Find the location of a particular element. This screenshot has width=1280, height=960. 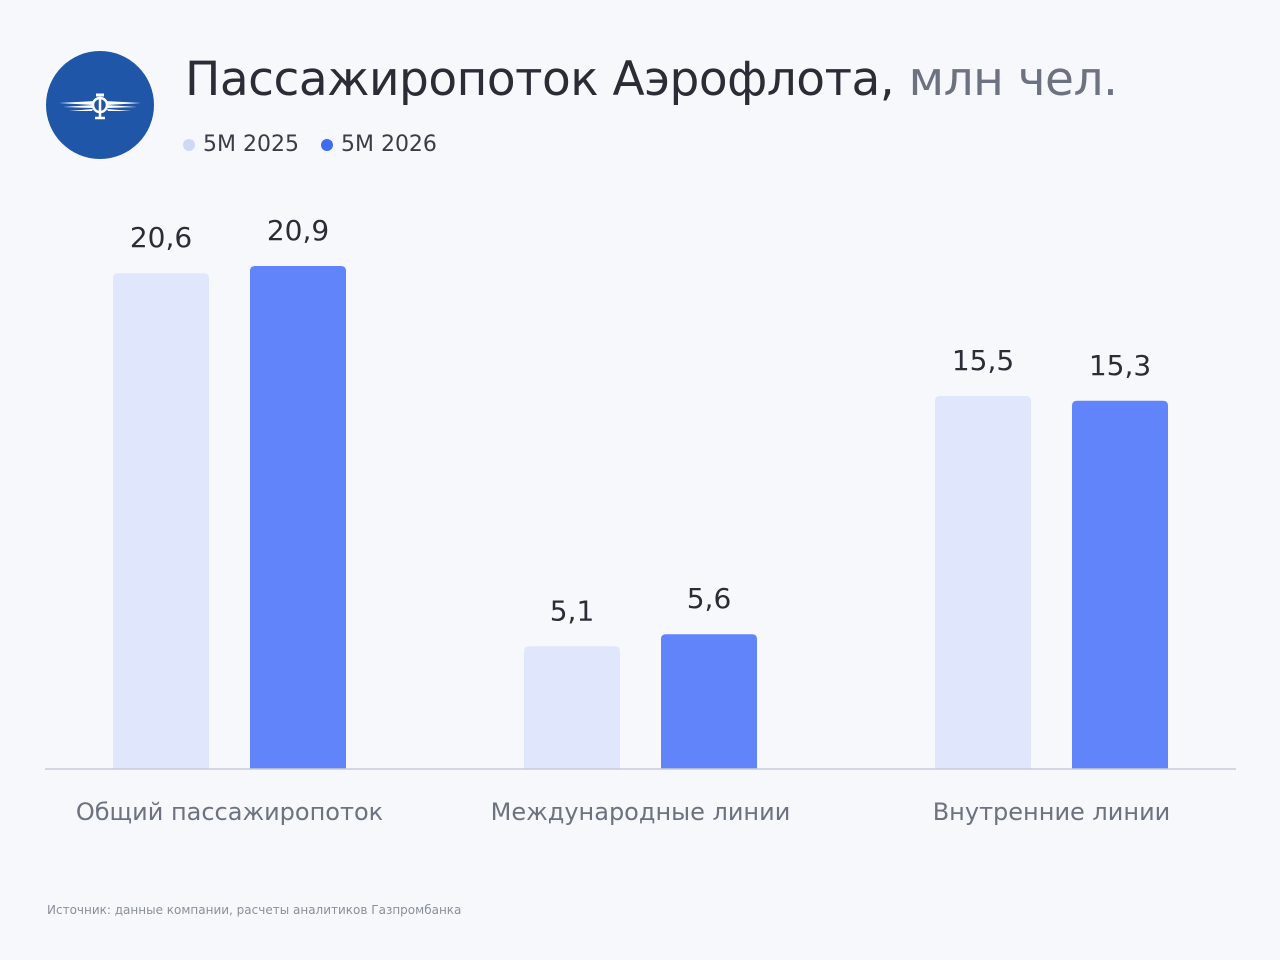

aeroflot-logo is located at coordinates (100, 105).